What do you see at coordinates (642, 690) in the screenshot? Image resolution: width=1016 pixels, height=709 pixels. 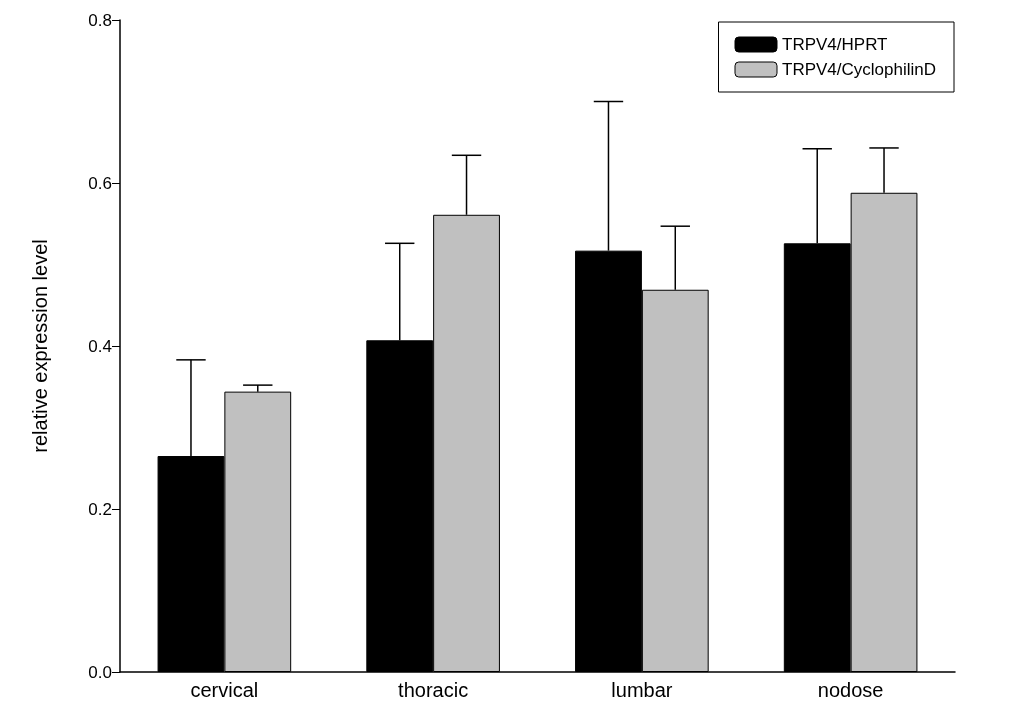 I see `x-tick-label: lumbar` at bounding box center [642, 690].